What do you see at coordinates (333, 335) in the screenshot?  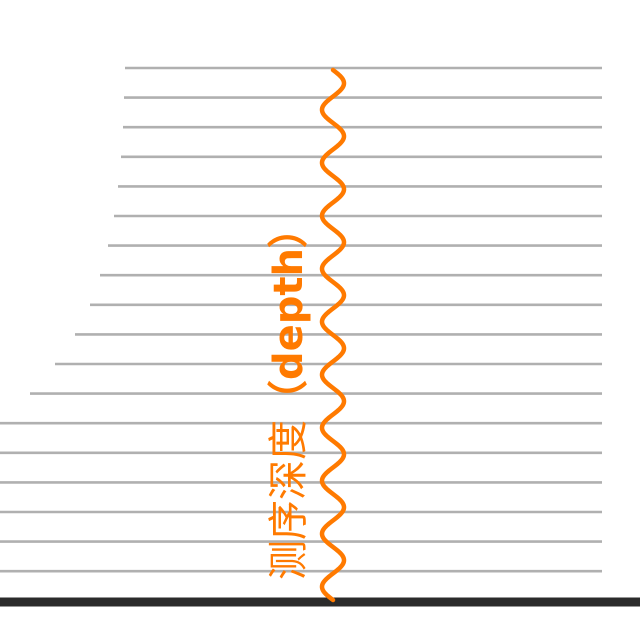 I see `depth-wave-line` at bounding box center [333, 335].